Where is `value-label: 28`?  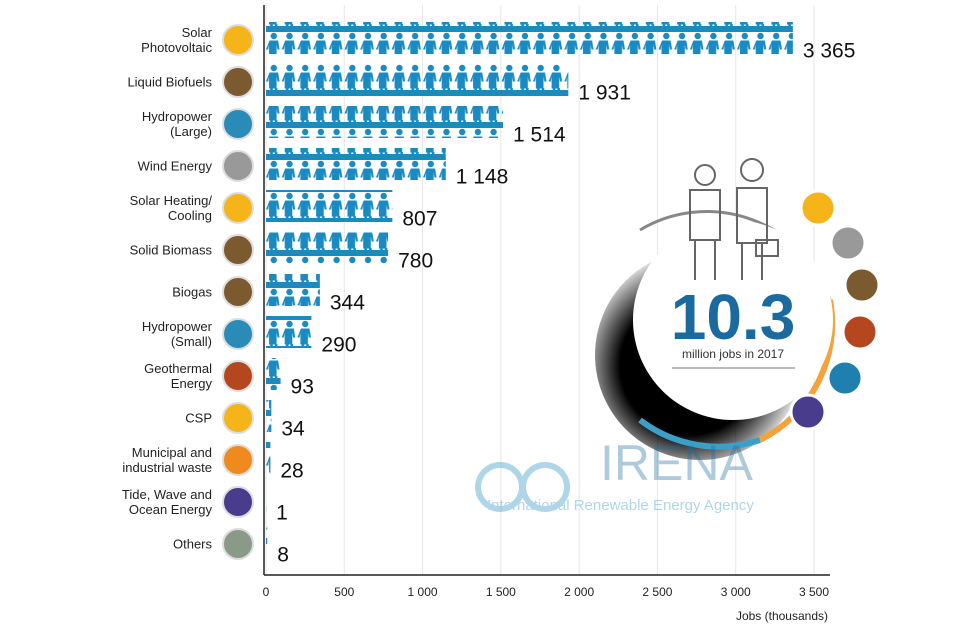 value-label: 28 is located at coordinates (291, 471).